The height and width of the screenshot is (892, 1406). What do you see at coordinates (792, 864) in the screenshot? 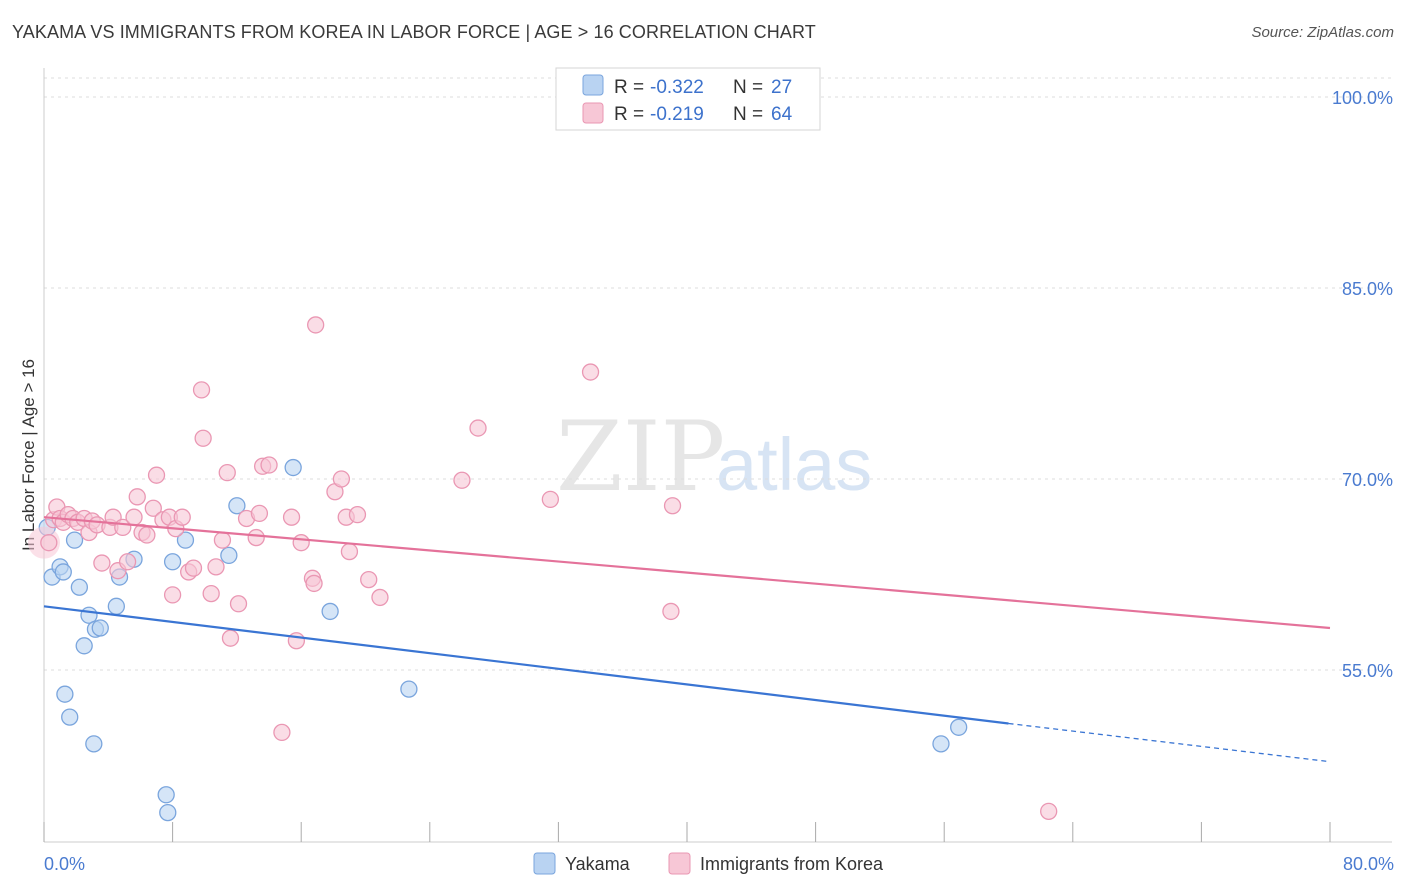
I see `bottom-legend-label-korea: Immigrants from Korea` at bounding box center [792, 864].